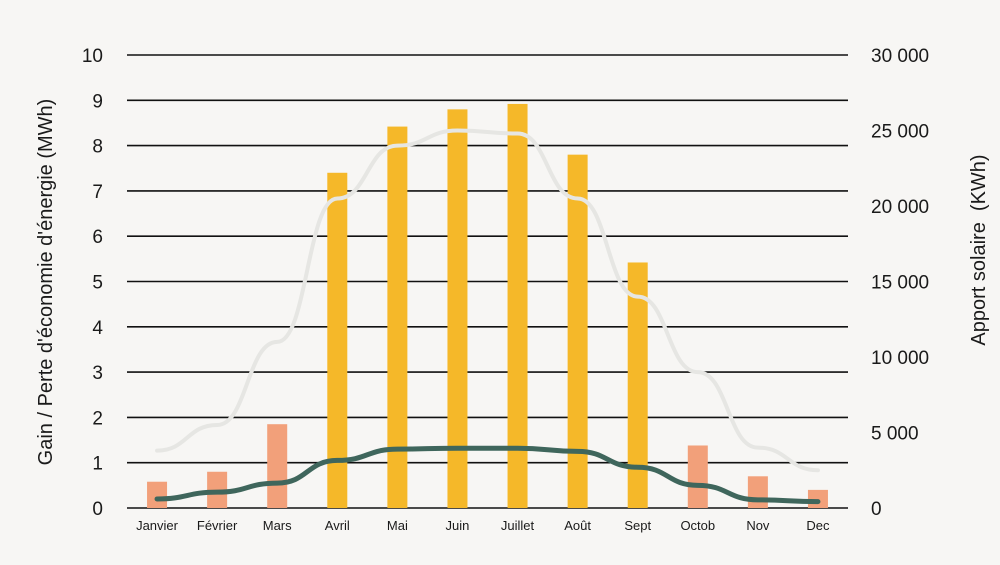  I want to click on x-tick-label: Février, so click(217, 525).